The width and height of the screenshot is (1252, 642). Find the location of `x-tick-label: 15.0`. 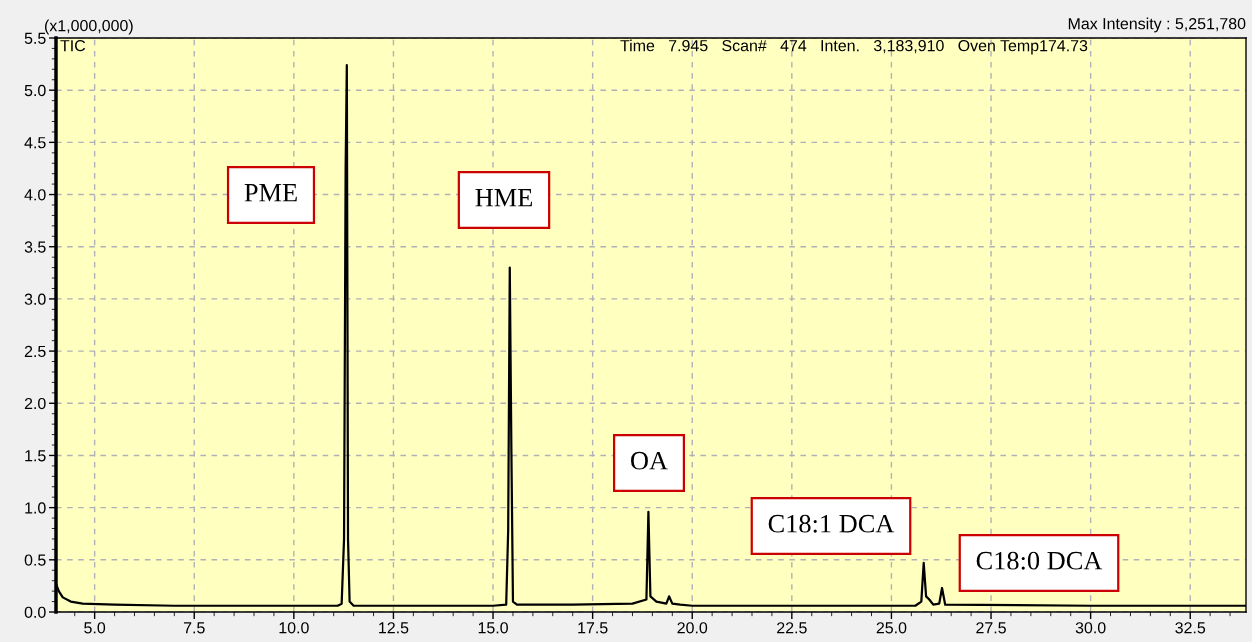

x-tick-label: 15.0 is located at coordinates (493, 628).